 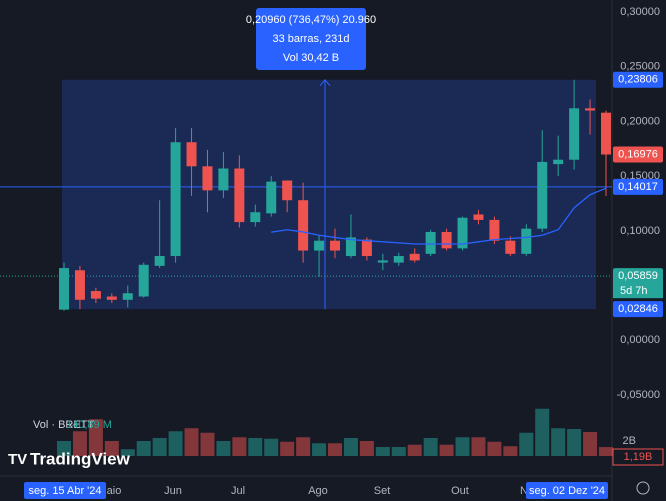 I want to click on tooltip-line: 33 barras, 231d, so click(x=310, y=39).